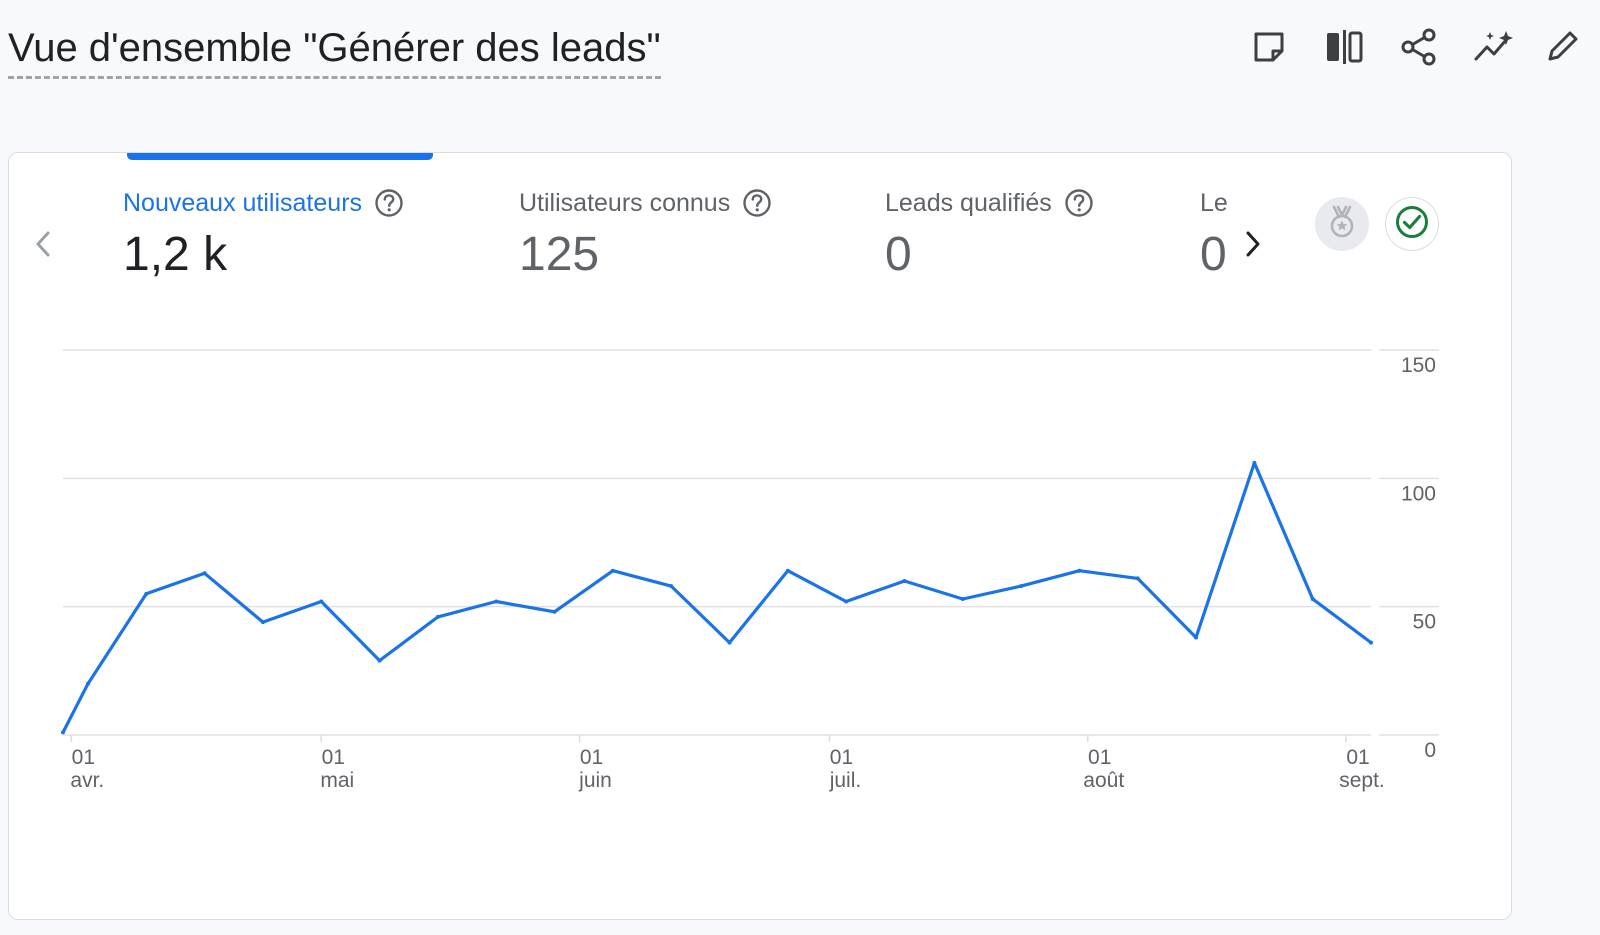 This screenshot has height=935, width=1600. What do you see at coordinates (1035, 243) in the screenshot?
I see `metric-tab-qualified-leads: Leads qualifiés 0` at bounding box center [1035, 243].